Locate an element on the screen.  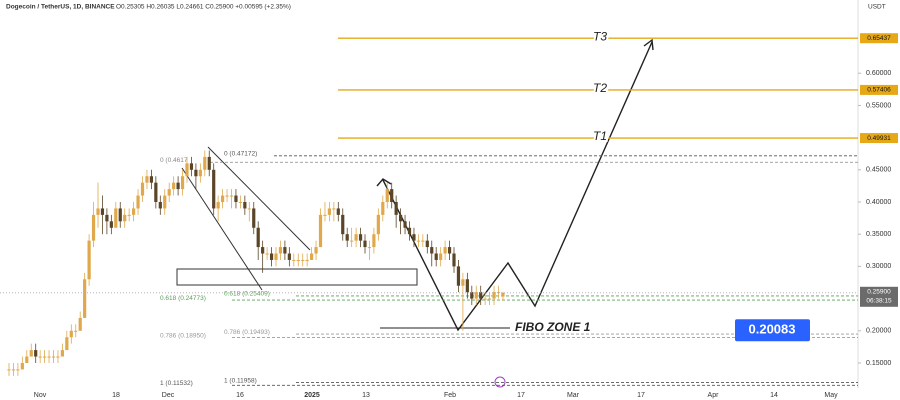
fib-label: 0.618 (0.25409) is located at coordinates (247, 294).